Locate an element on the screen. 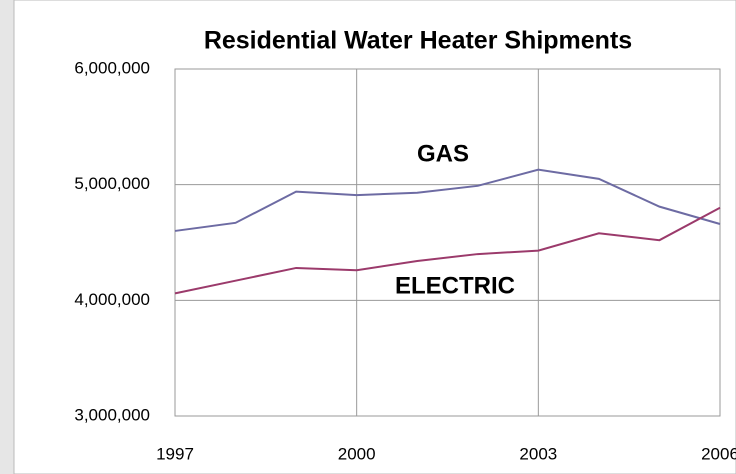  series-label: GAS is located at coordinates (443, 153).